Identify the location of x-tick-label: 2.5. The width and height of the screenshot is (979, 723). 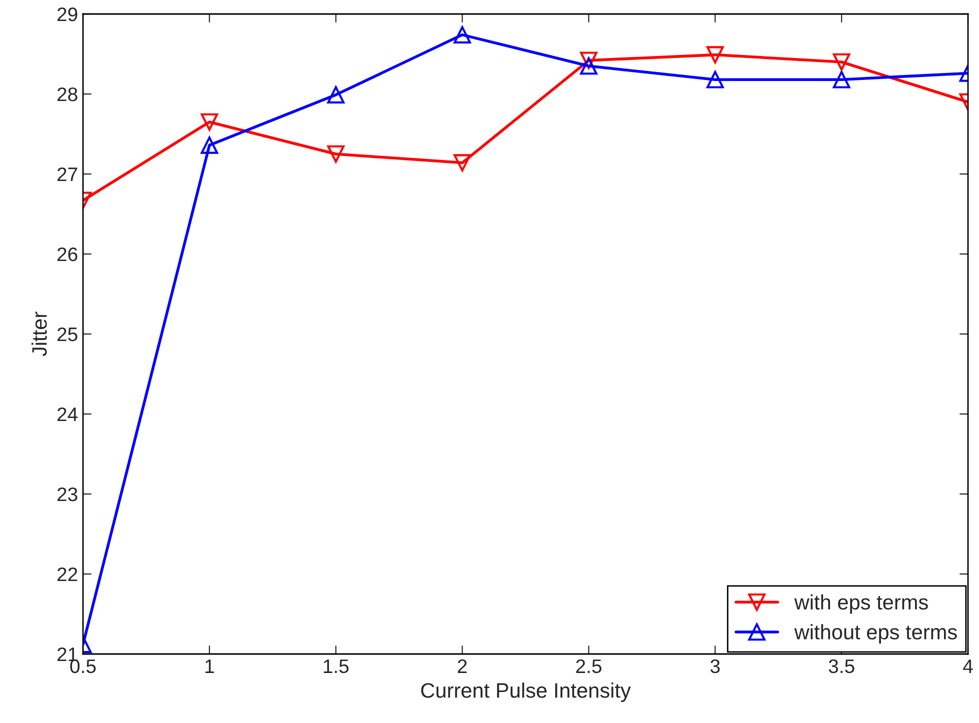
(589, 666).